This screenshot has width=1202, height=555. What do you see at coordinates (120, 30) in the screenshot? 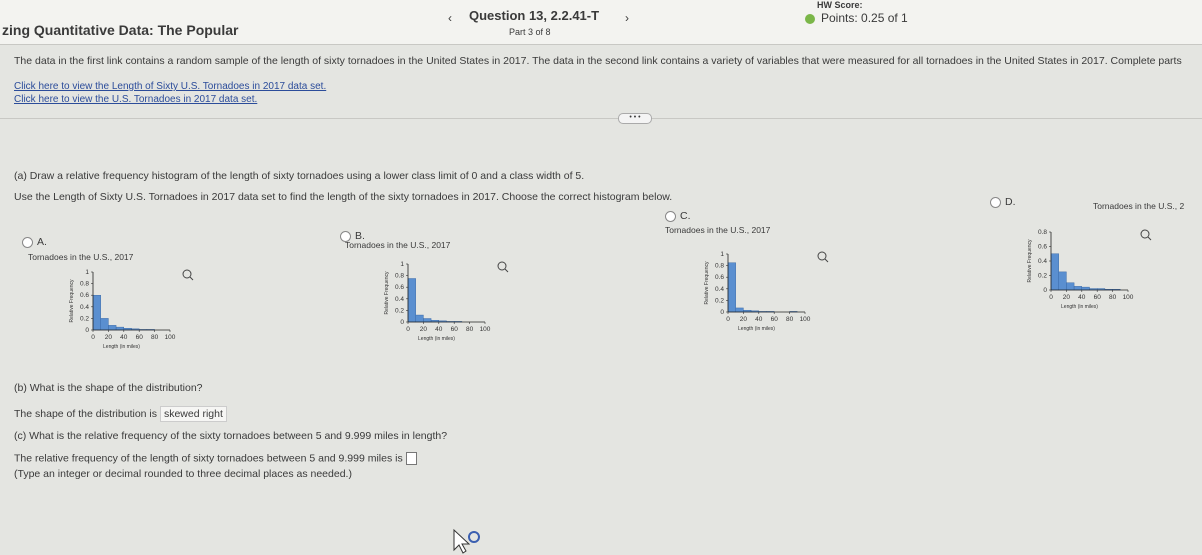
I see `assignment-title: zing Quantitative Data: The Popular` at bounding box center [120, 30].